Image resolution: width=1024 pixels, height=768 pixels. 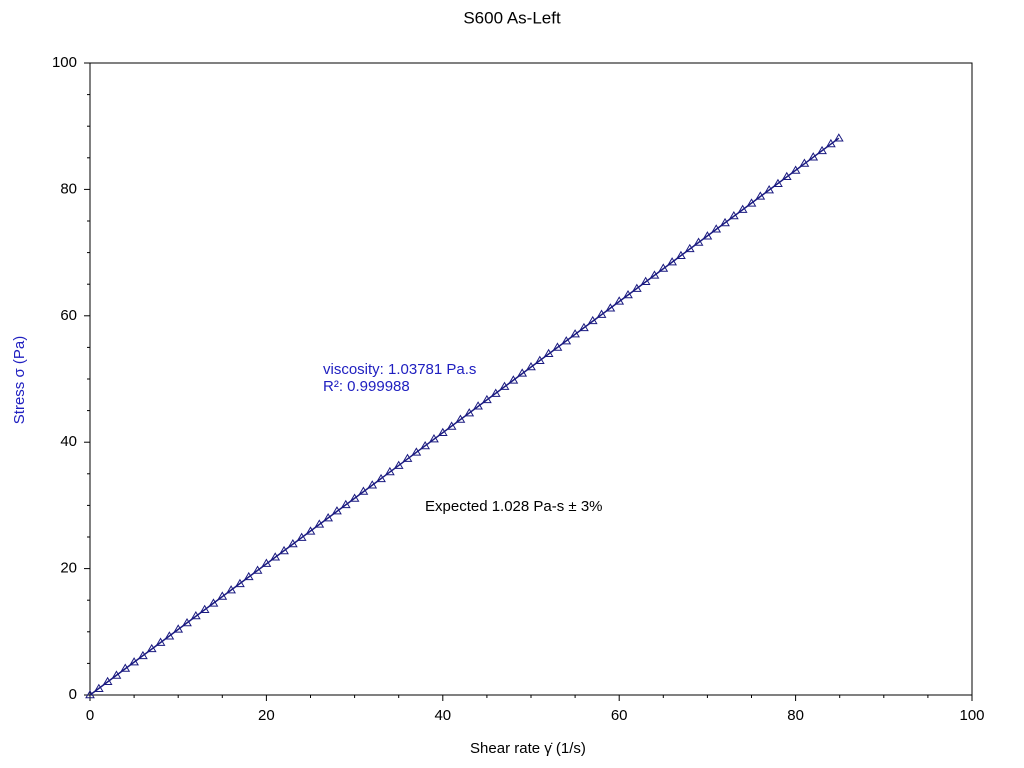 I want to click on y-tick-label: 40, so click(x=68, y=441).